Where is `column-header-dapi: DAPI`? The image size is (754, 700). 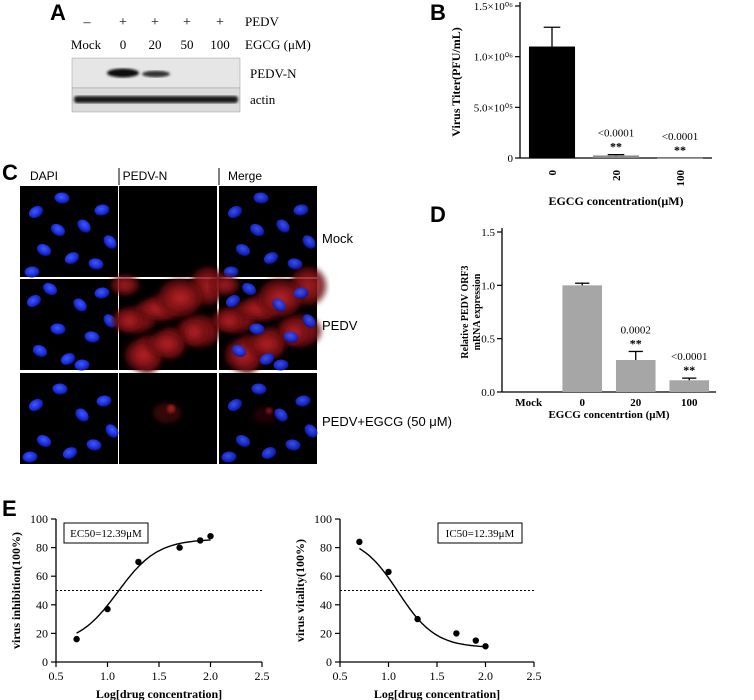 column-header-dapi: DAPI is located at coordinates (44, 176).